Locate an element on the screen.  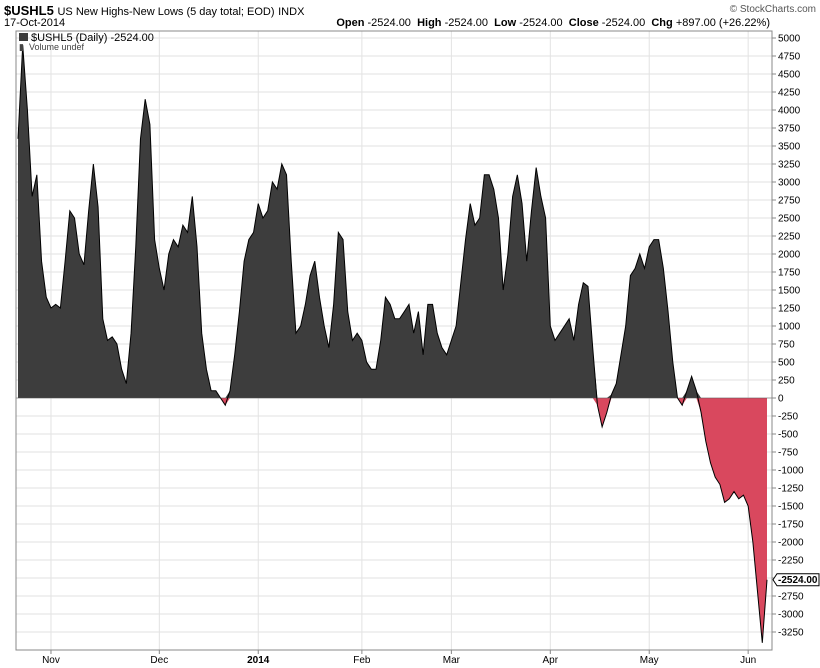
legend-price: $USHL5 (Daily) -2524.00 is located at coordinates (92, 38).